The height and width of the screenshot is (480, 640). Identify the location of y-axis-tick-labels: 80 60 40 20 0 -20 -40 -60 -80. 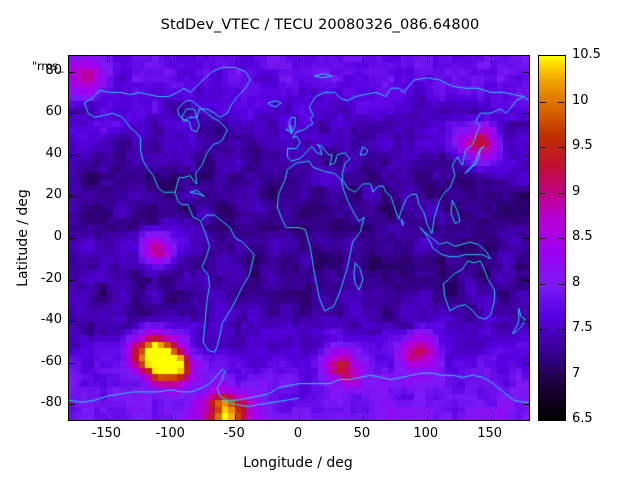
(39, 240).